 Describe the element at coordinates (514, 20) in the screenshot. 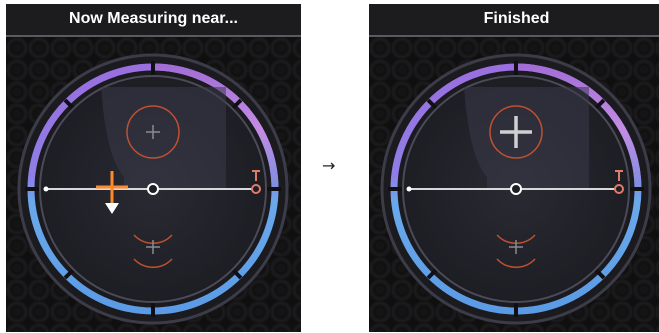

I see `panel-title: Finished` at that location.